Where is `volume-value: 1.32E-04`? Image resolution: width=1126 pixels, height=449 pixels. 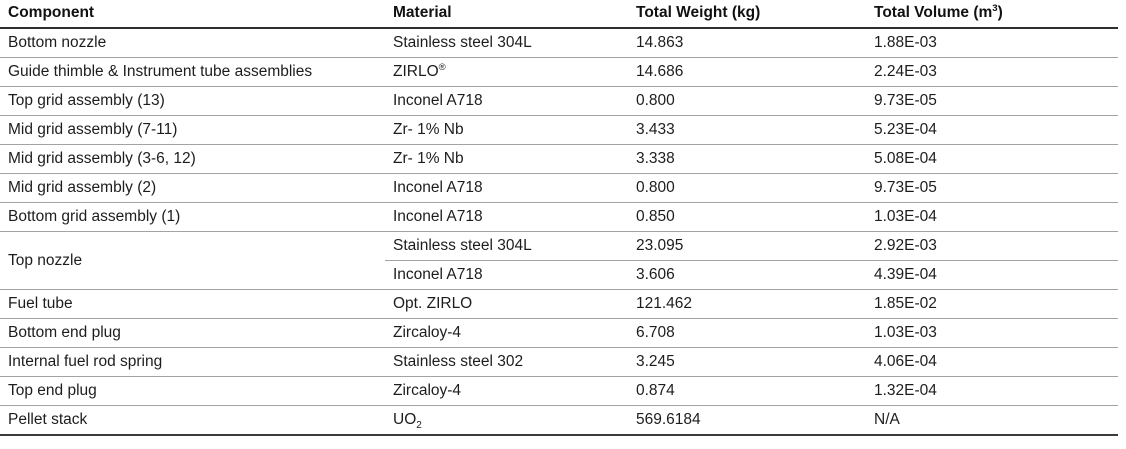
volume-value: 1.32E-04 is located at coordinates (905, 390).